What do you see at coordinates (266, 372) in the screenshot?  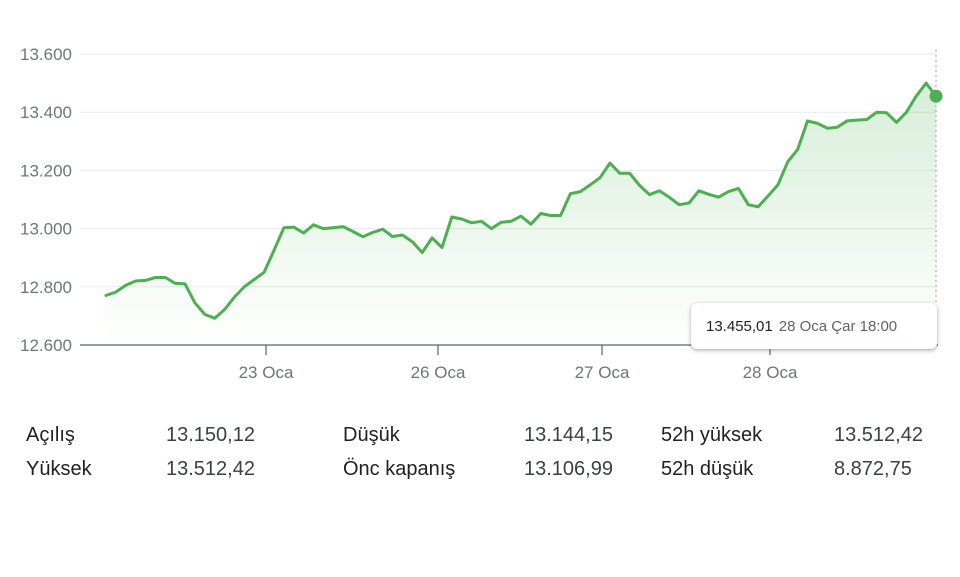 I see `x-tick-label: 23 Oca` at bounding box center [266, 372].